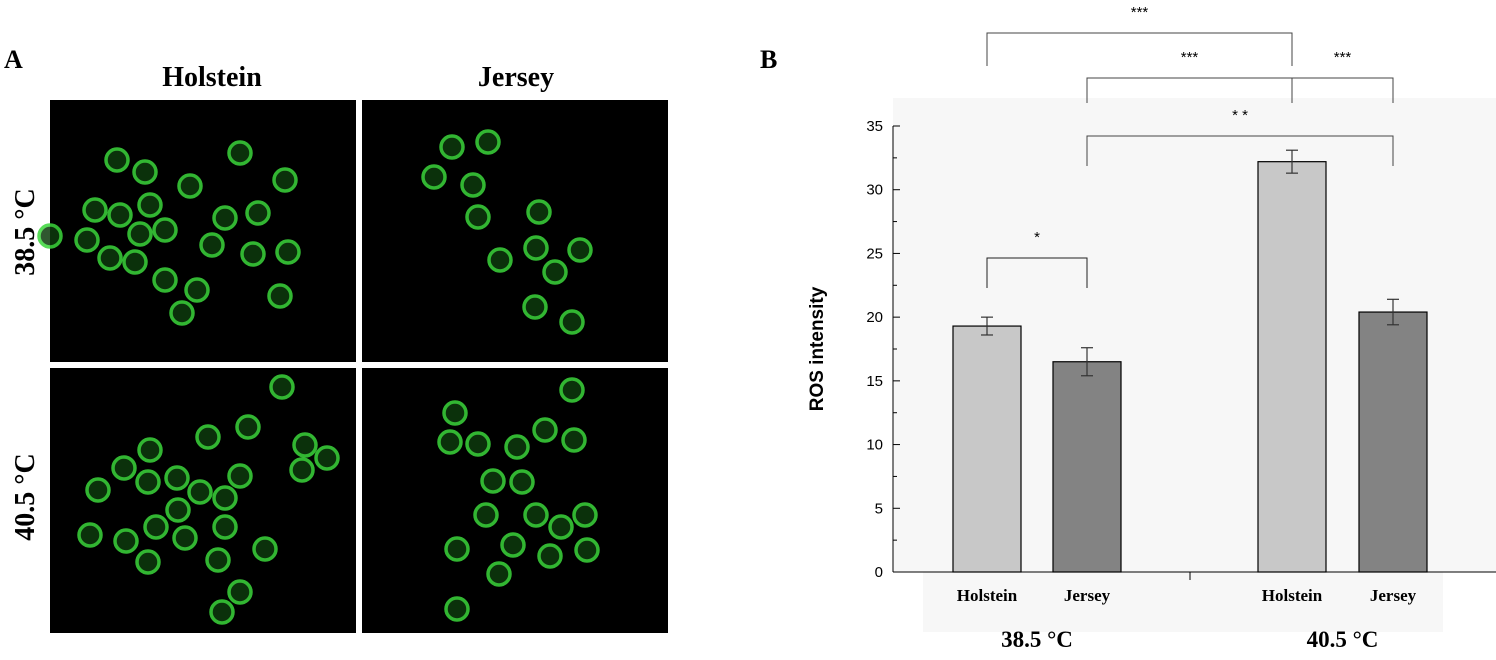 Image resolution: width=1496 pixels, height=660 pixels. What do you see at coordinates (1037, 237) in the screenshot?
I see `significance-label: *` at bounding box center [1037, 237].